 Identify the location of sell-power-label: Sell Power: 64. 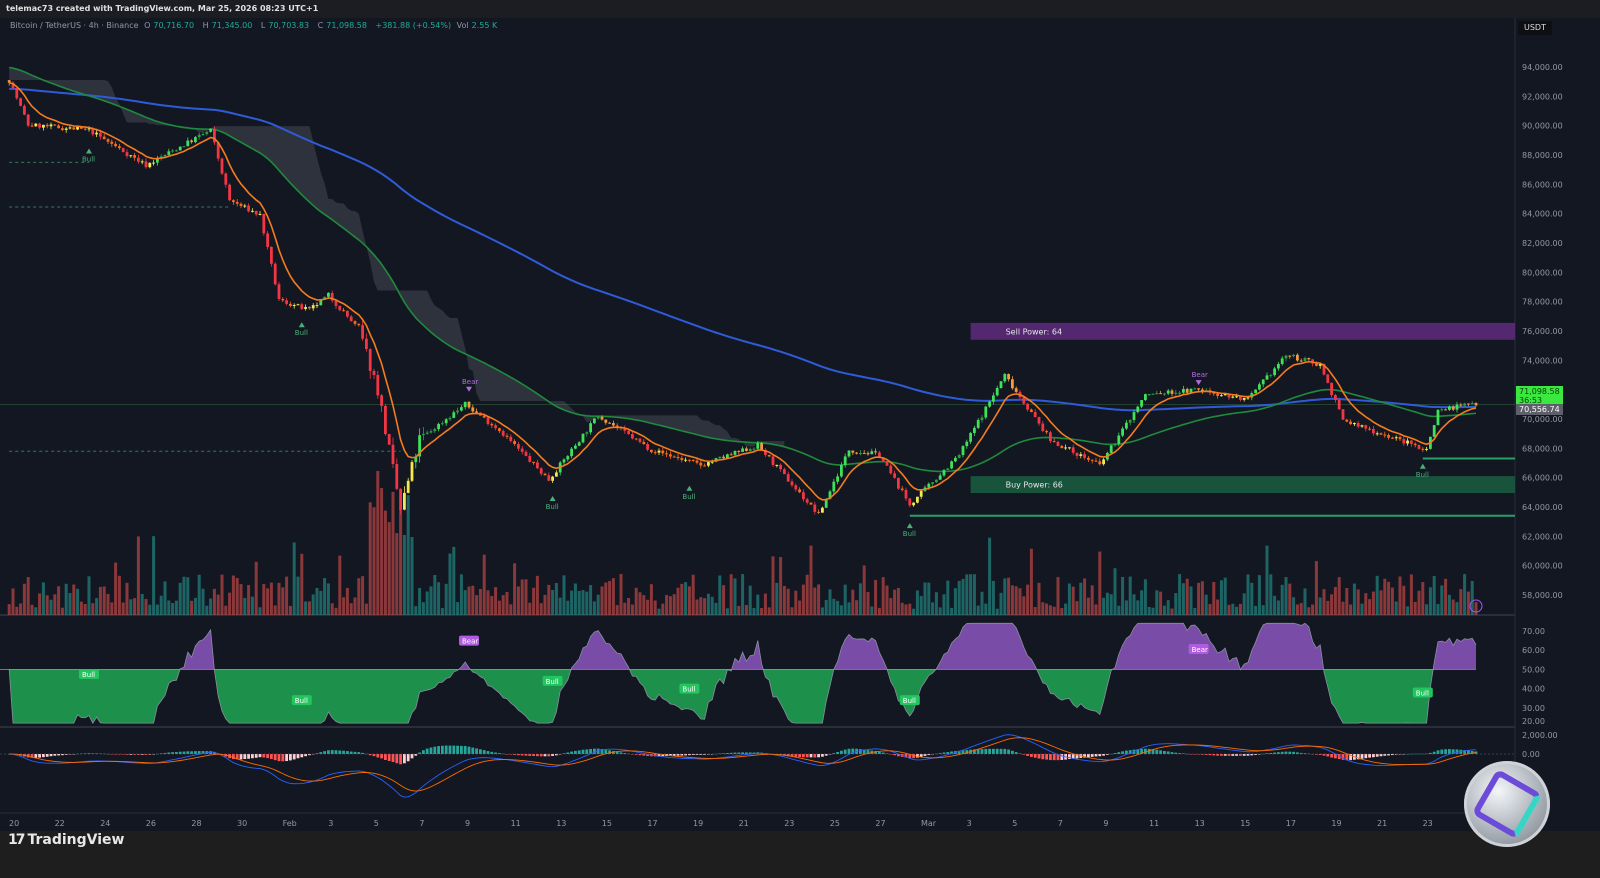
(1034, 331).